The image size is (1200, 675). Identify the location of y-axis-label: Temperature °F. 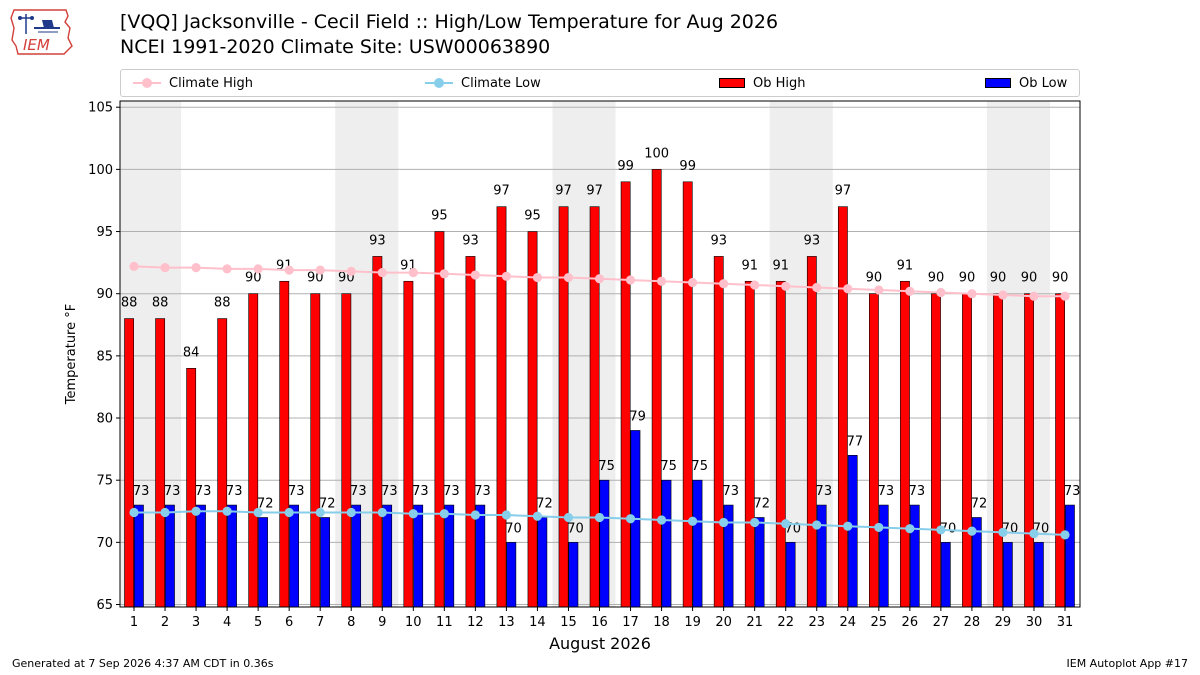
(71, 354).